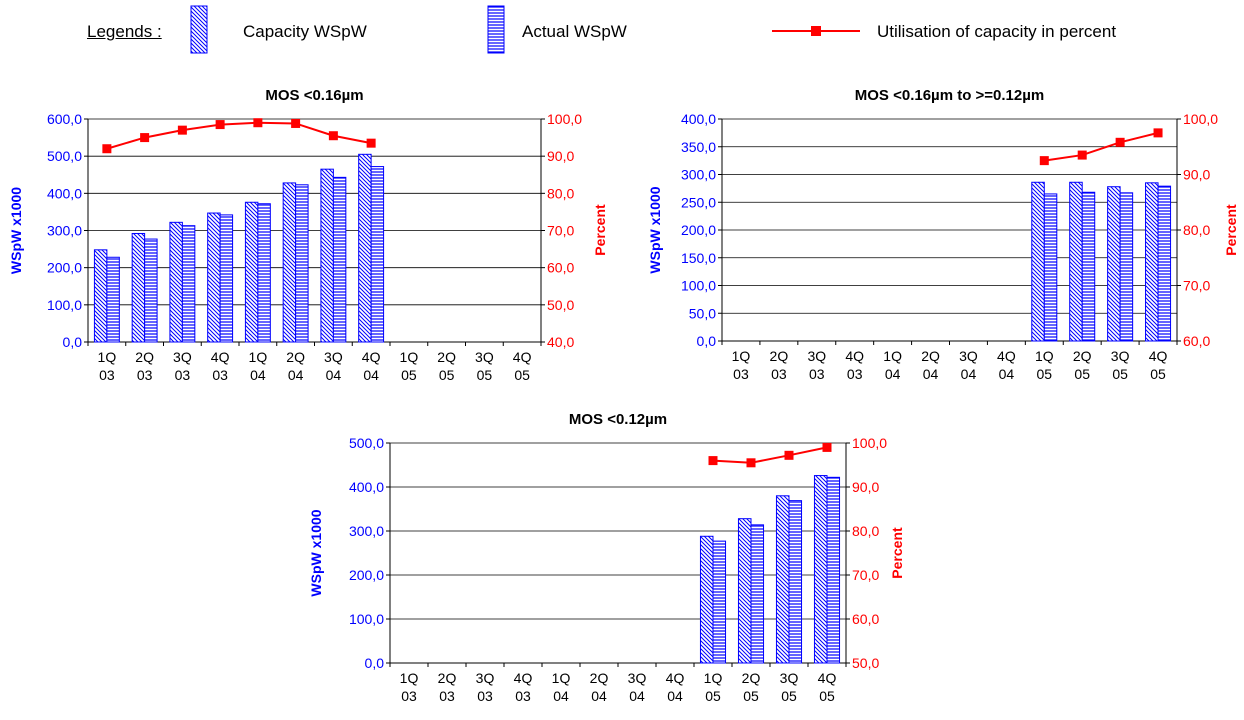 This screenshot has width=1244, height=720. Describe the element at coordinates (618, 419) in the screenshot. I see `chart-title: MOS <0.12µm` at that location.